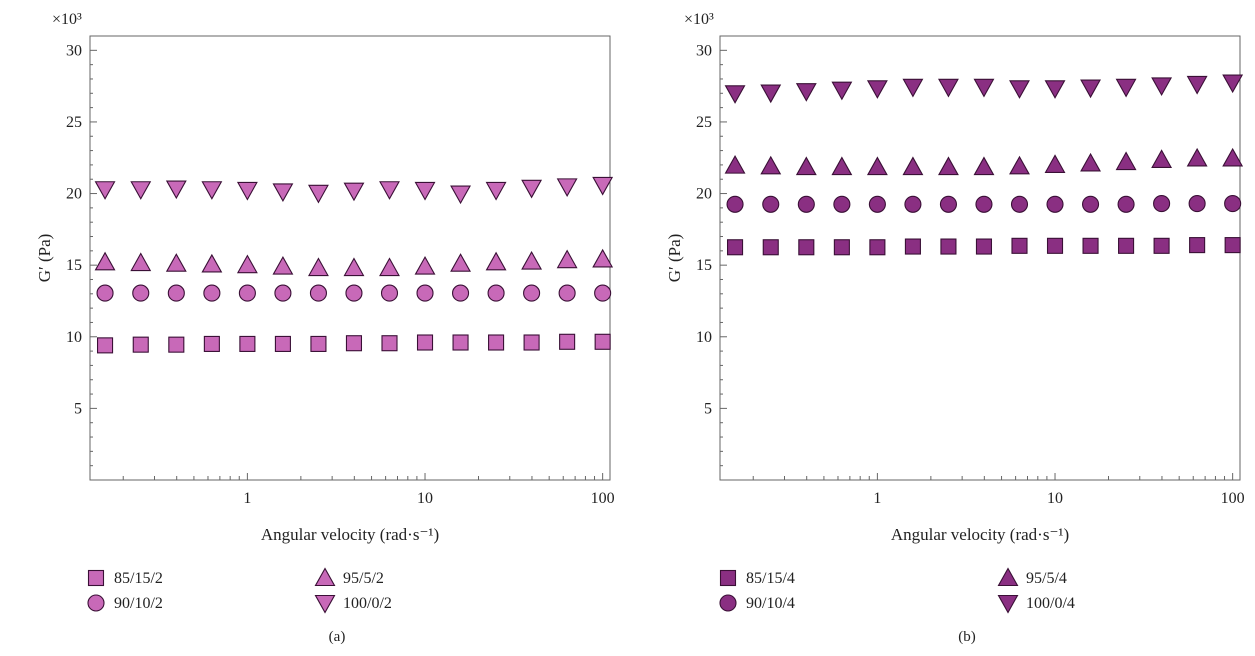 This screenshot has width=1255, height=656. What do you see at coordinates (138, 578) in the screenshot?
I see `legend-label: 85/15/2` at bounding box center [138, 578].